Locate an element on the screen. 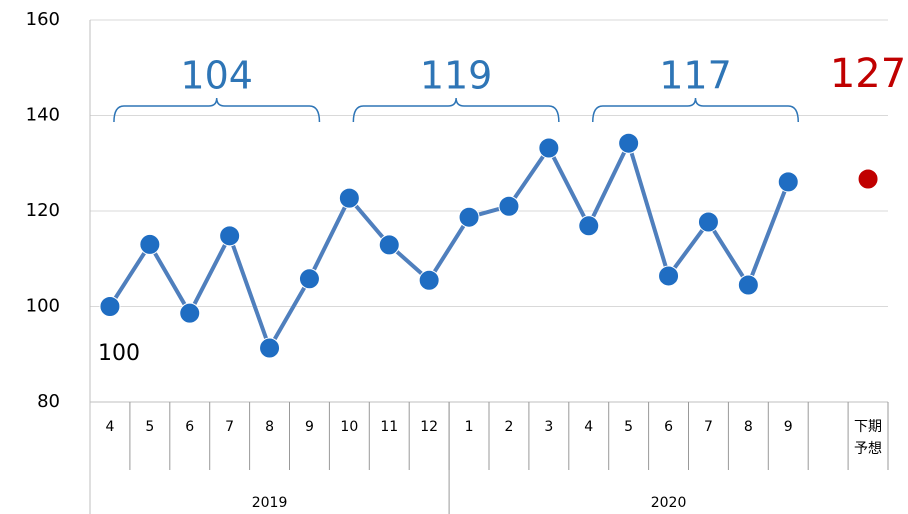 The height and width of the screenshot is (514, 908). x-tick-label-box: 3 is located at coordinates (549, 427).